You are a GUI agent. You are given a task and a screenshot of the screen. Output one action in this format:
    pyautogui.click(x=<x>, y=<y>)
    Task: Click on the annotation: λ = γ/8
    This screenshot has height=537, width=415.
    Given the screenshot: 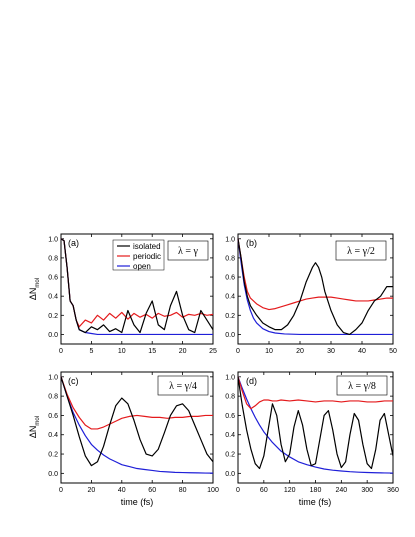 What is the action you would take?
    pyautogui.click(x=362, y=386)
    